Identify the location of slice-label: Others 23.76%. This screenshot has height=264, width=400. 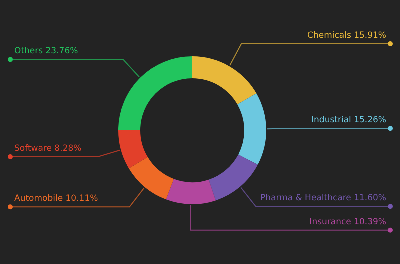
(46, 51).